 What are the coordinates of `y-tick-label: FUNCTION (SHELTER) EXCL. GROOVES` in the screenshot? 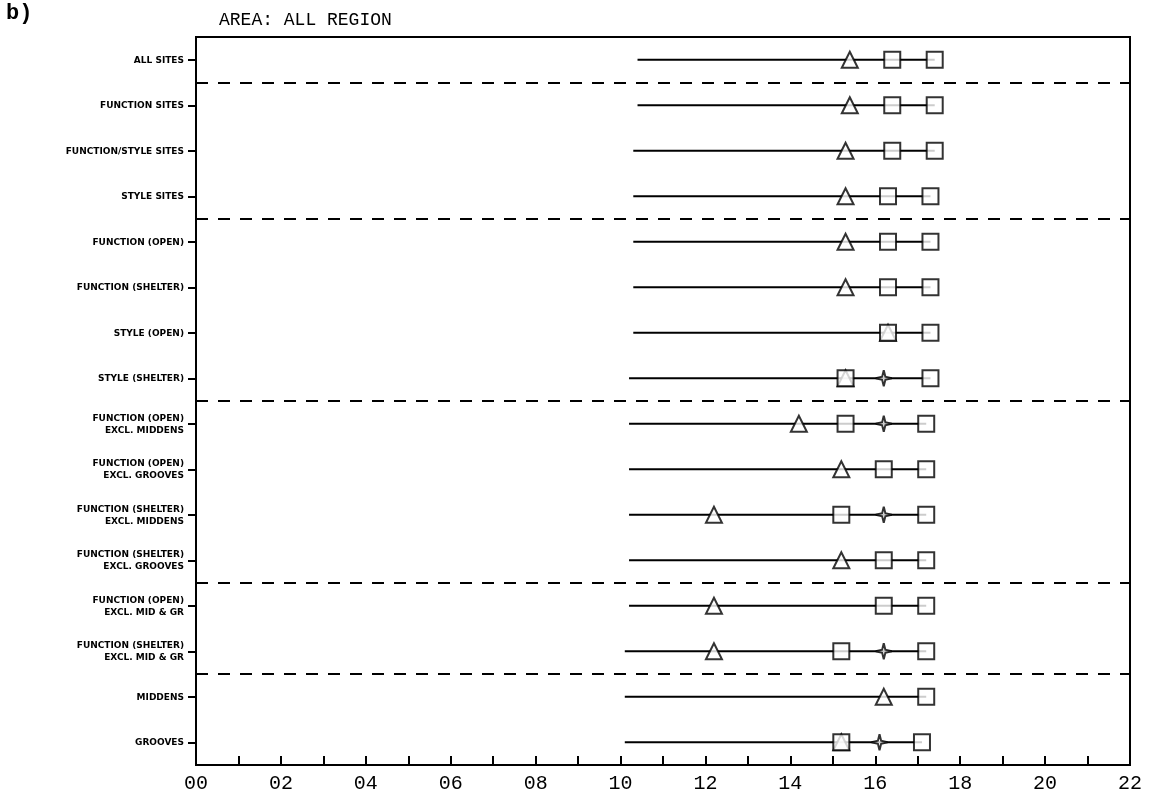 It's located at (130, 560).